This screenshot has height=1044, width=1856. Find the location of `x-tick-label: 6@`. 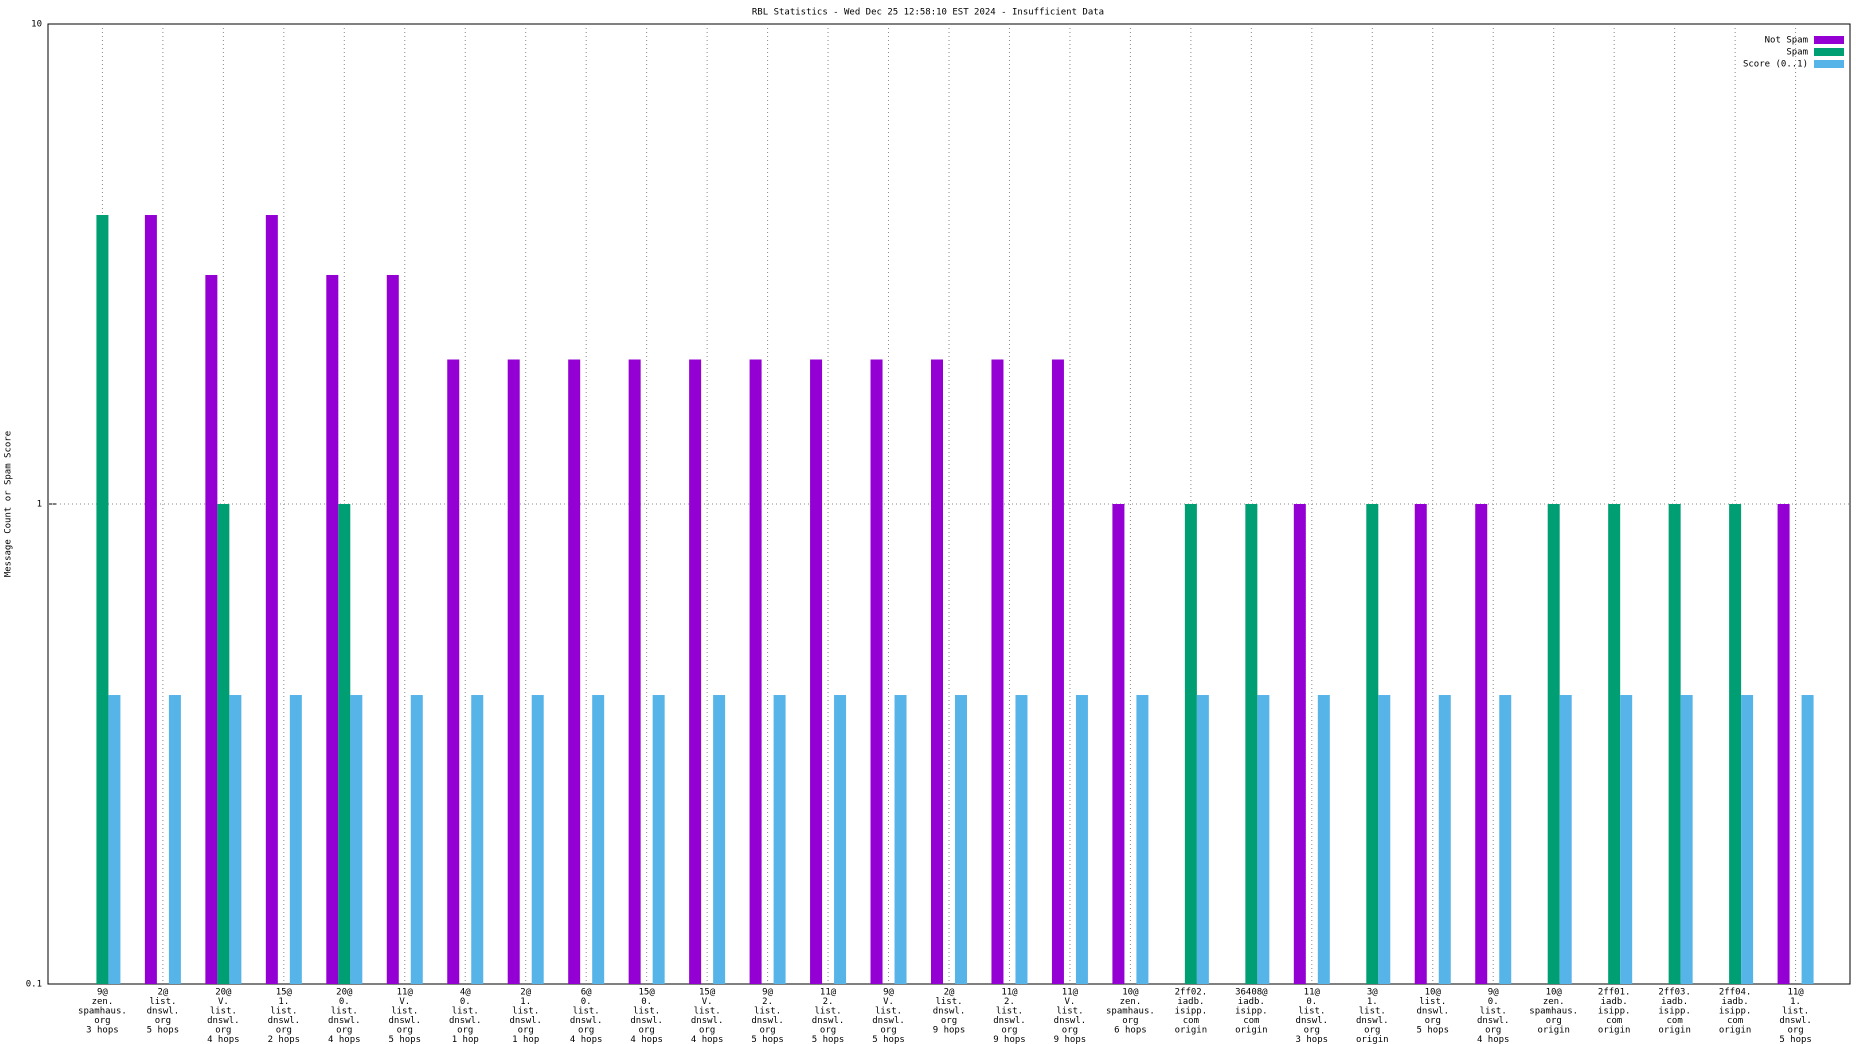

x-tick-label: 6@ is located at coordinates (586, 993).